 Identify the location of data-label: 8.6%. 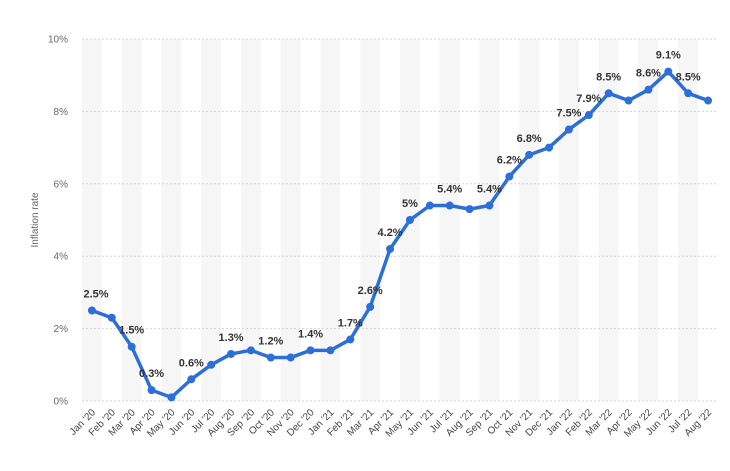
(648, 74).